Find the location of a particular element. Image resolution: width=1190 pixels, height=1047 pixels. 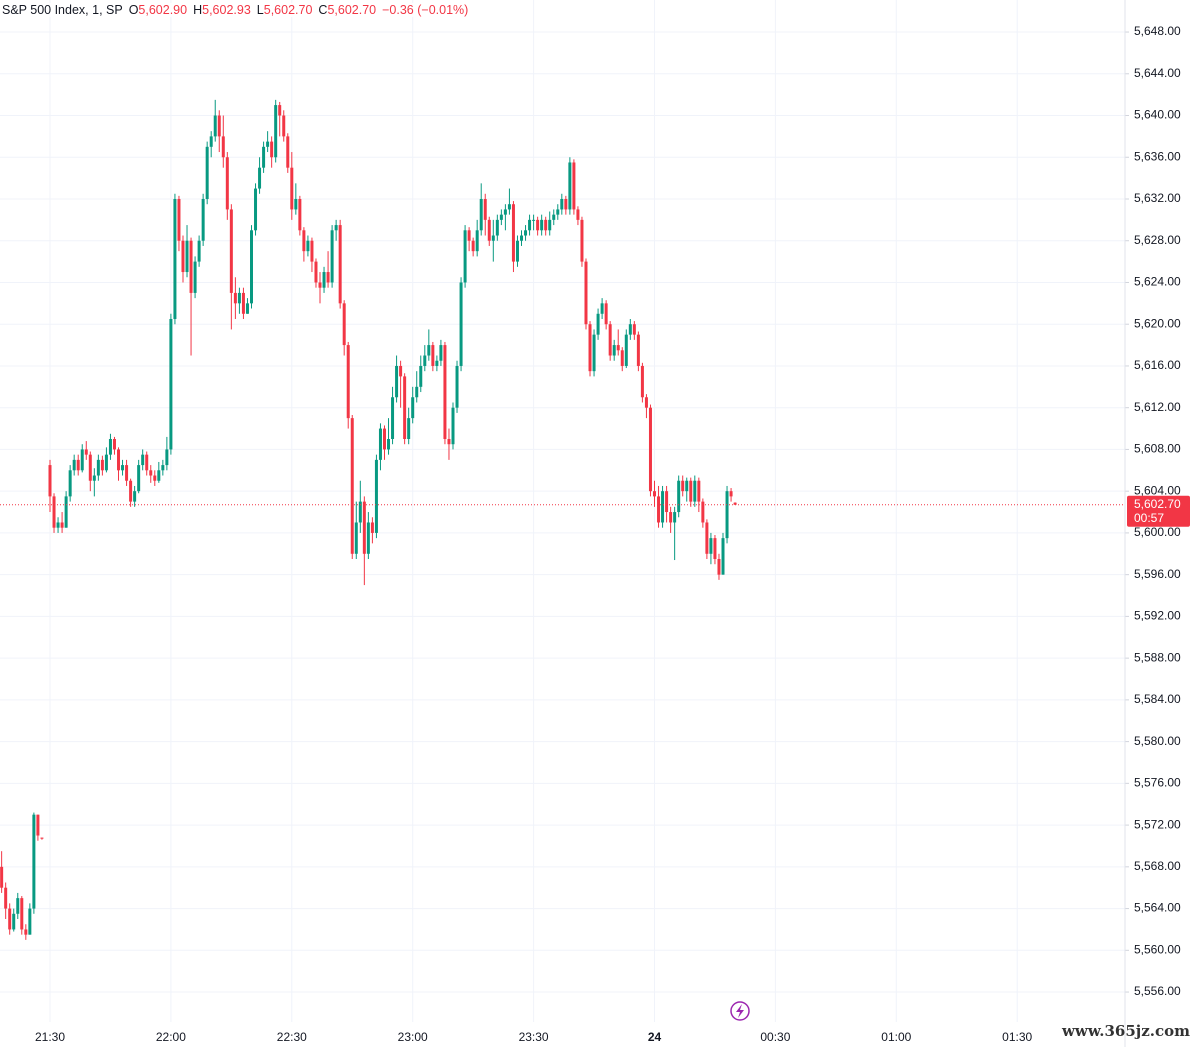

legend-label: L is located at coordinates (260, 10).